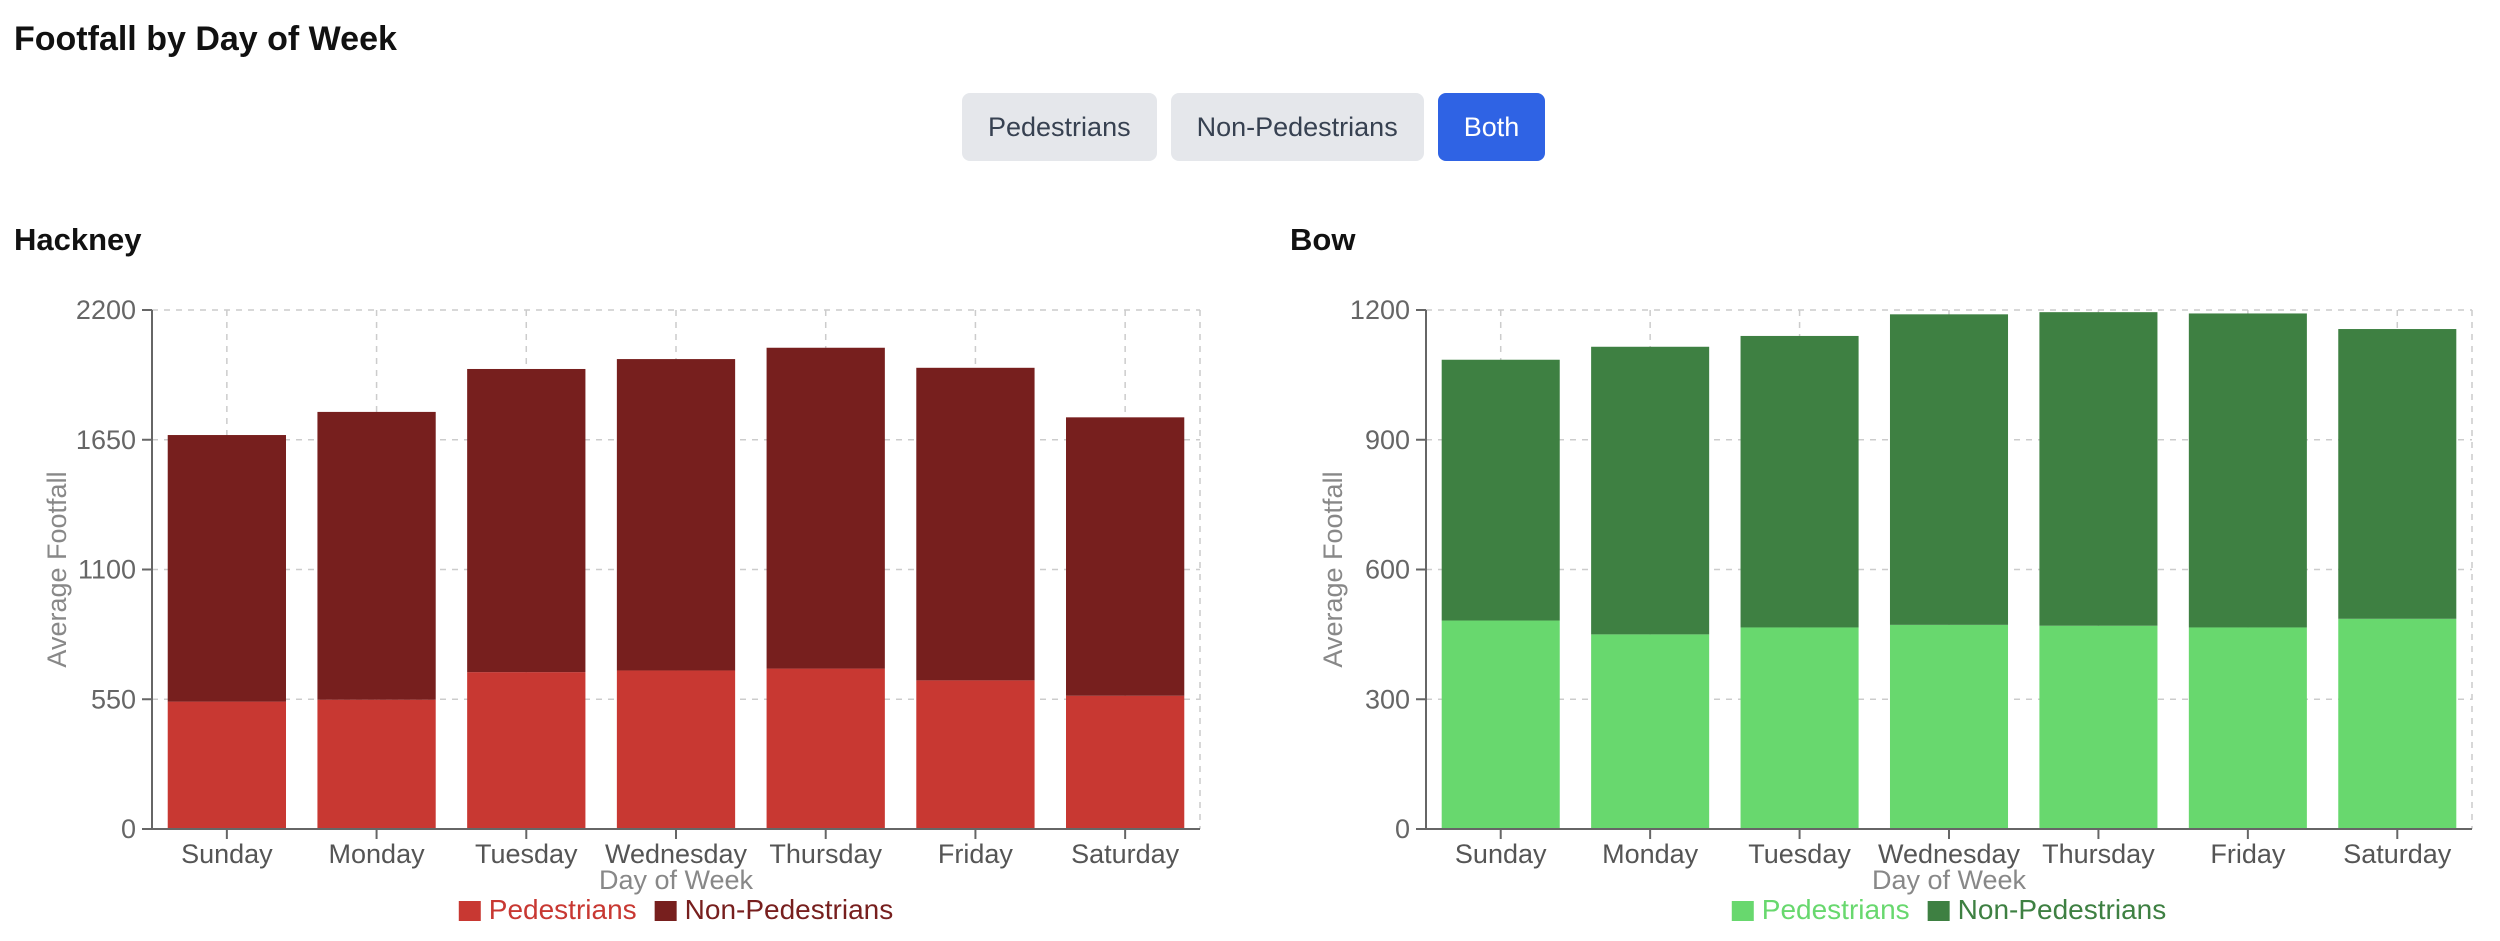 This screenshot has width=2500, height=941. I want to click on bow-x-tick-label: Tuesday, so click(1799, 854).